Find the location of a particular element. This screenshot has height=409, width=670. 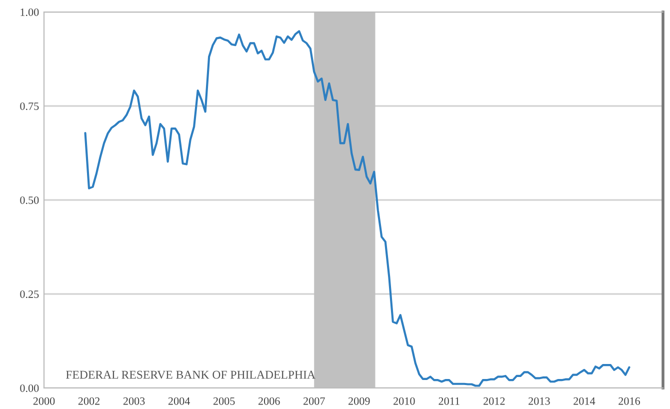

x-tick-label: 2003 is located at coordinates (134, 401).